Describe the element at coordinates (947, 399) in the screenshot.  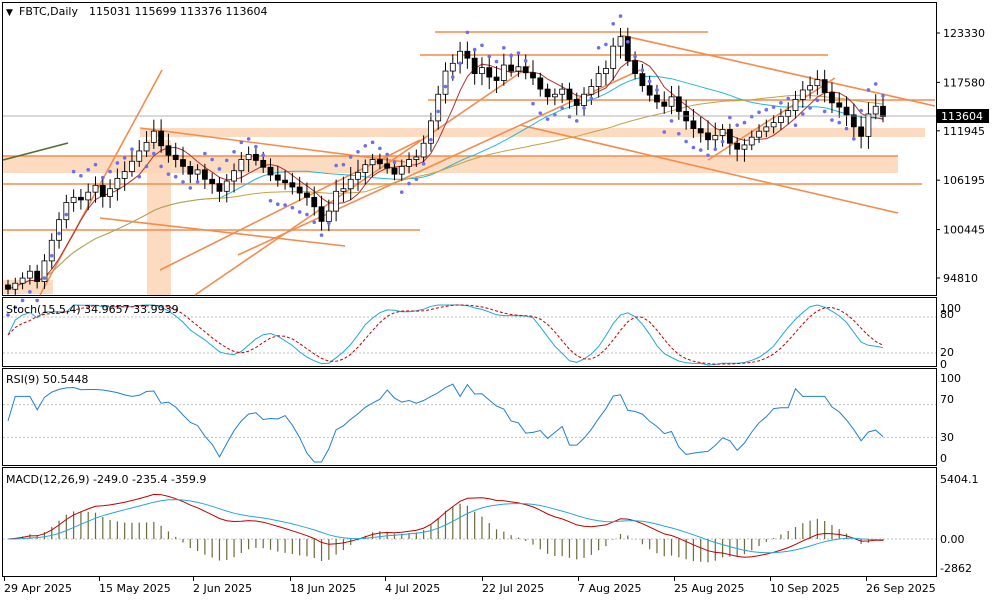
I see `rsi-level-70: 70` at that location.